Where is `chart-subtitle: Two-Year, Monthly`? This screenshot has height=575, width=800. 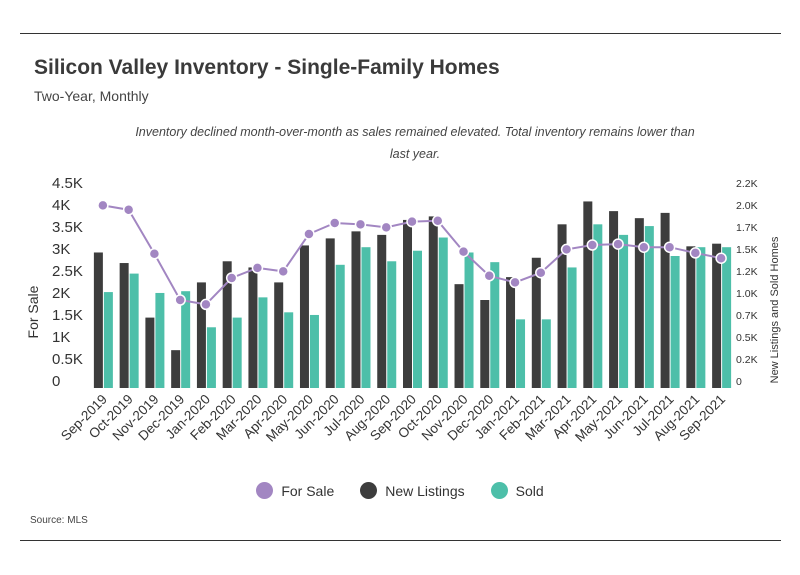 chart-subtitle: Two-Year, Monthly is located at coordinates (91, 96).